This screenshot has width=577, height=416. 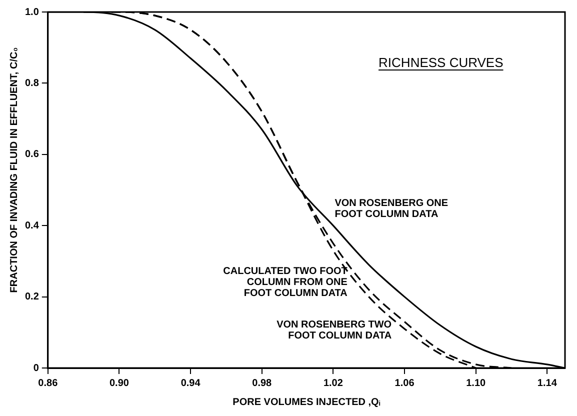 I want to click on x-tick-label: 1.14, so click(x=547, y=383).